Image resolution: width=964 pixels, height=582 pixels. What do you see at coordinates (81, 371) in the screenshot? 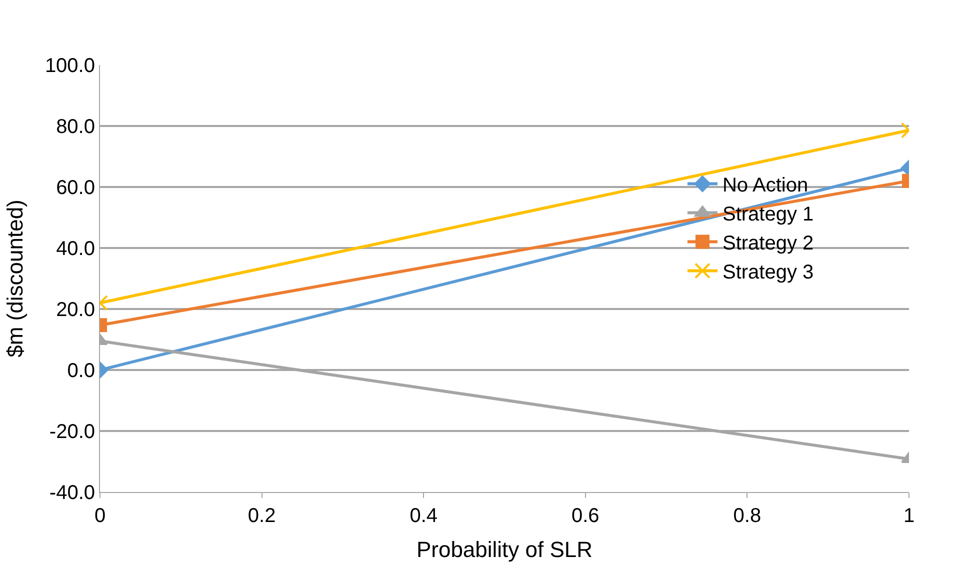
I see `y-tick-label: 0.0` at bounding box center [81, 371].